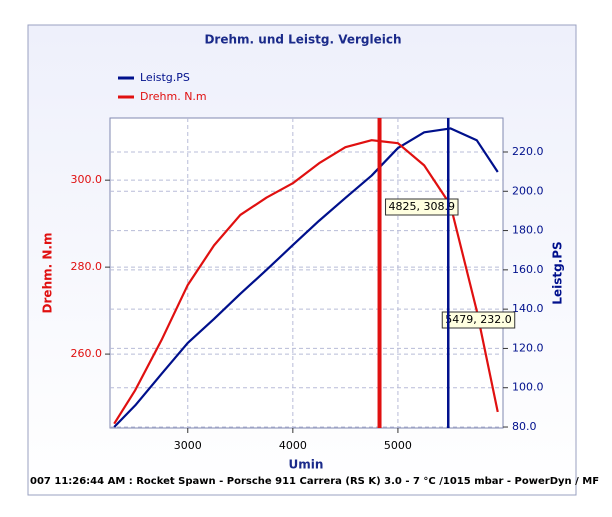 Image resolution: width=612 pixels, height=517 pixels. What do you see at coordinates (173, 96) in the screenshot?
I see `legend-label: Drehm. N.m` at bounding box center [173, 96].